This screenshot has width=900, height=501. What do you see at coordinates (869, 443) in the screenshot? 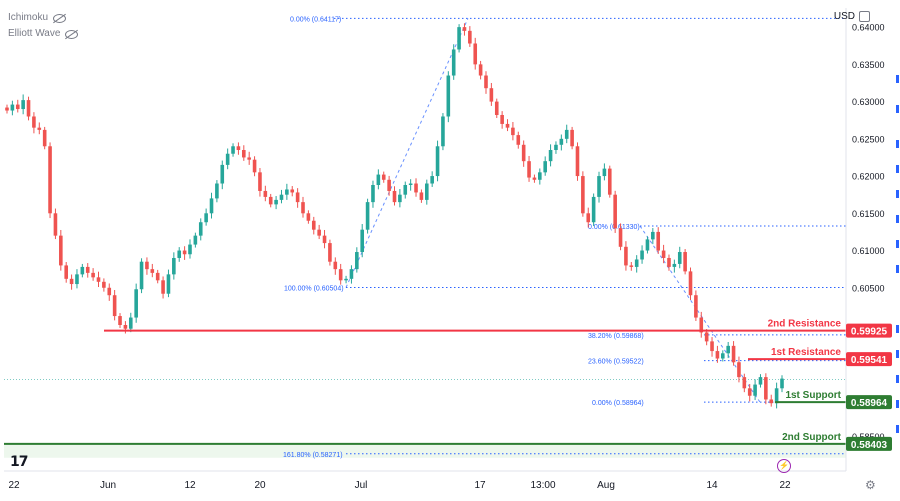
I see `level-price-badge` at bounding box center [869, 443].